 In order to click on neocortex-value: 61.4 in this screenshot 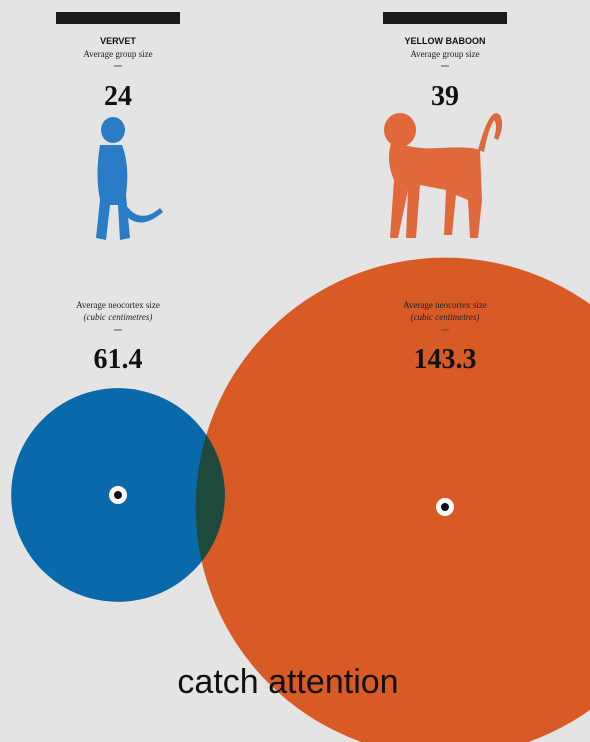, I will do `click(118, 359)`.